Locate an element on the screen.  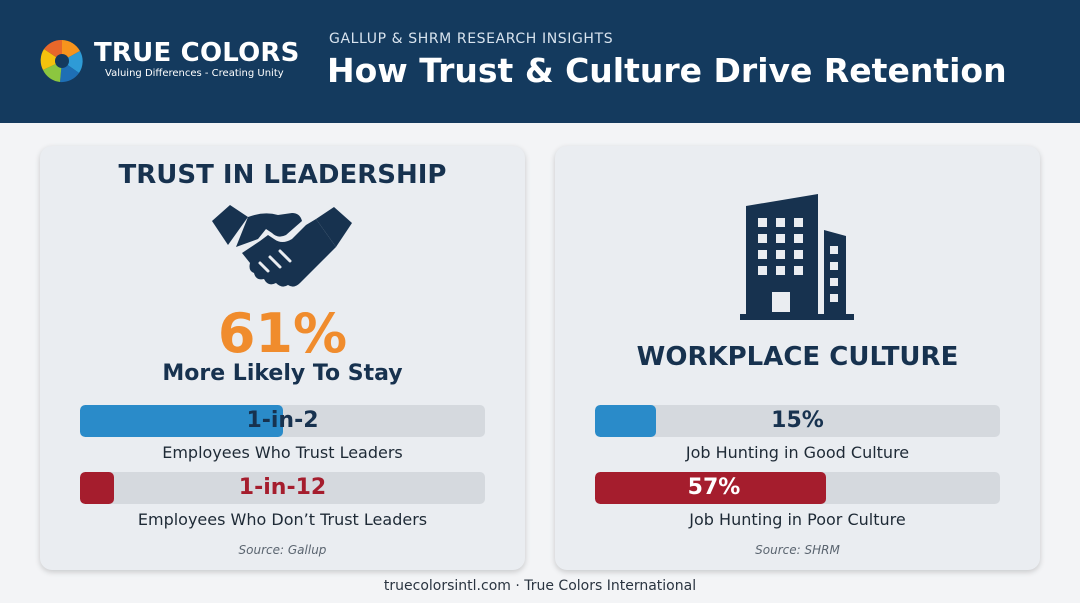
trust-stat-caption: More Likely To Stay is located at coordinates (282, 373).